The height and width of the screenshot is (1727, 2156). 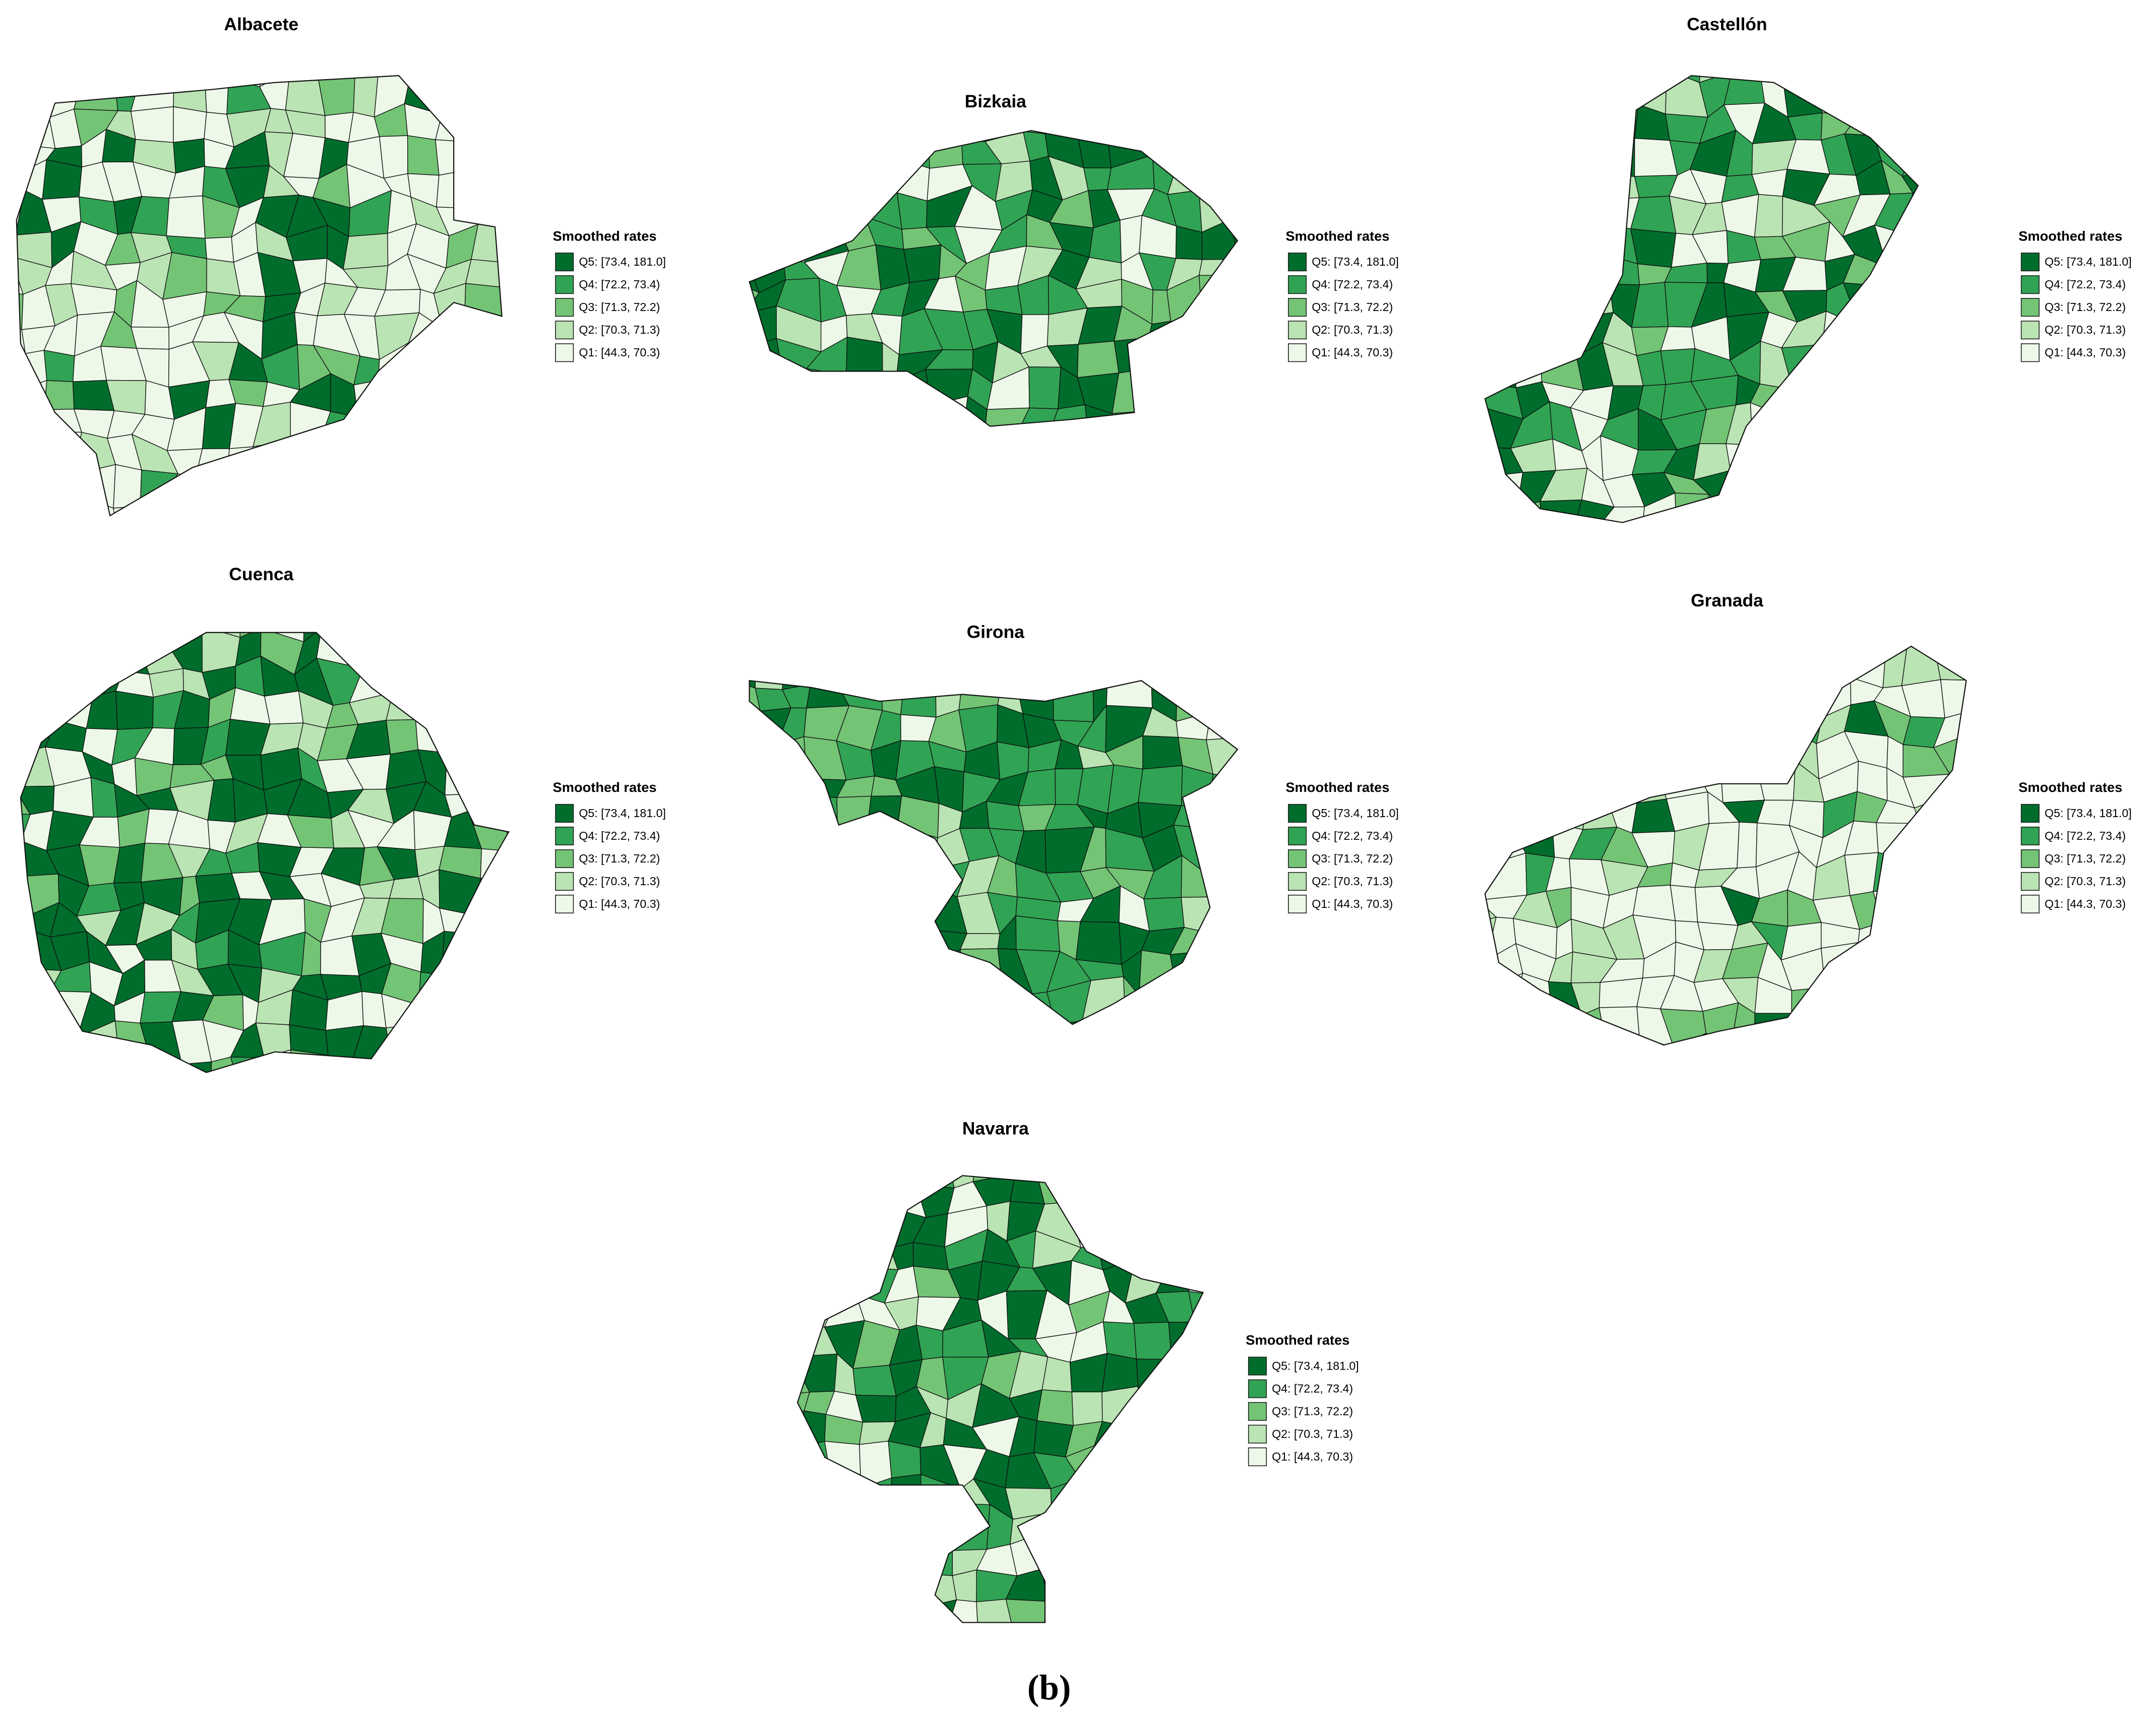 I want to click on legend-label: Q3: [71.3, 72.2), so click(x=2085, y=858).